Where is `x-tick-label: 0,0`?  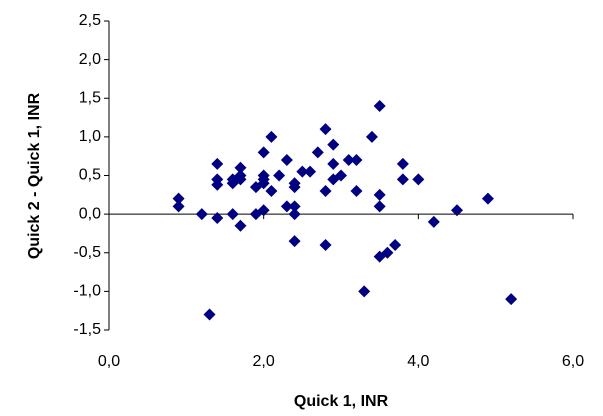
x-tick-label: 0,0 is located at coordinates (109, 361).